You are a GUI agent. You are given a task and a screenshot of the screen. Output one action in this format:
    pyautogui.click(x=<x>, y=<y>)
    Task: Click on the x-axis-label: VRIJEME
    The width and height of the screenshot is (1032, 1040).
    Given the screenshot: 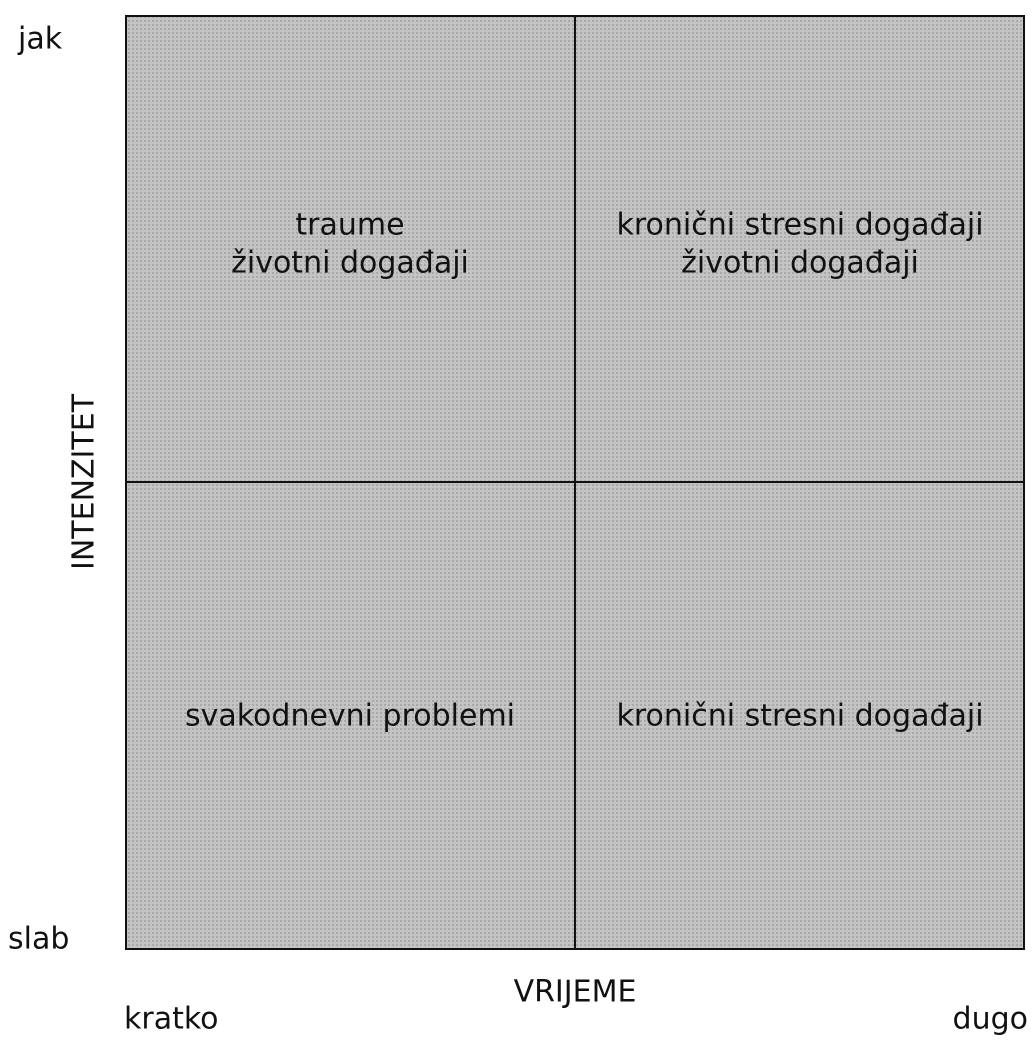 What is the action you would take?
    pyautogui.click(x=575, y=992)
    